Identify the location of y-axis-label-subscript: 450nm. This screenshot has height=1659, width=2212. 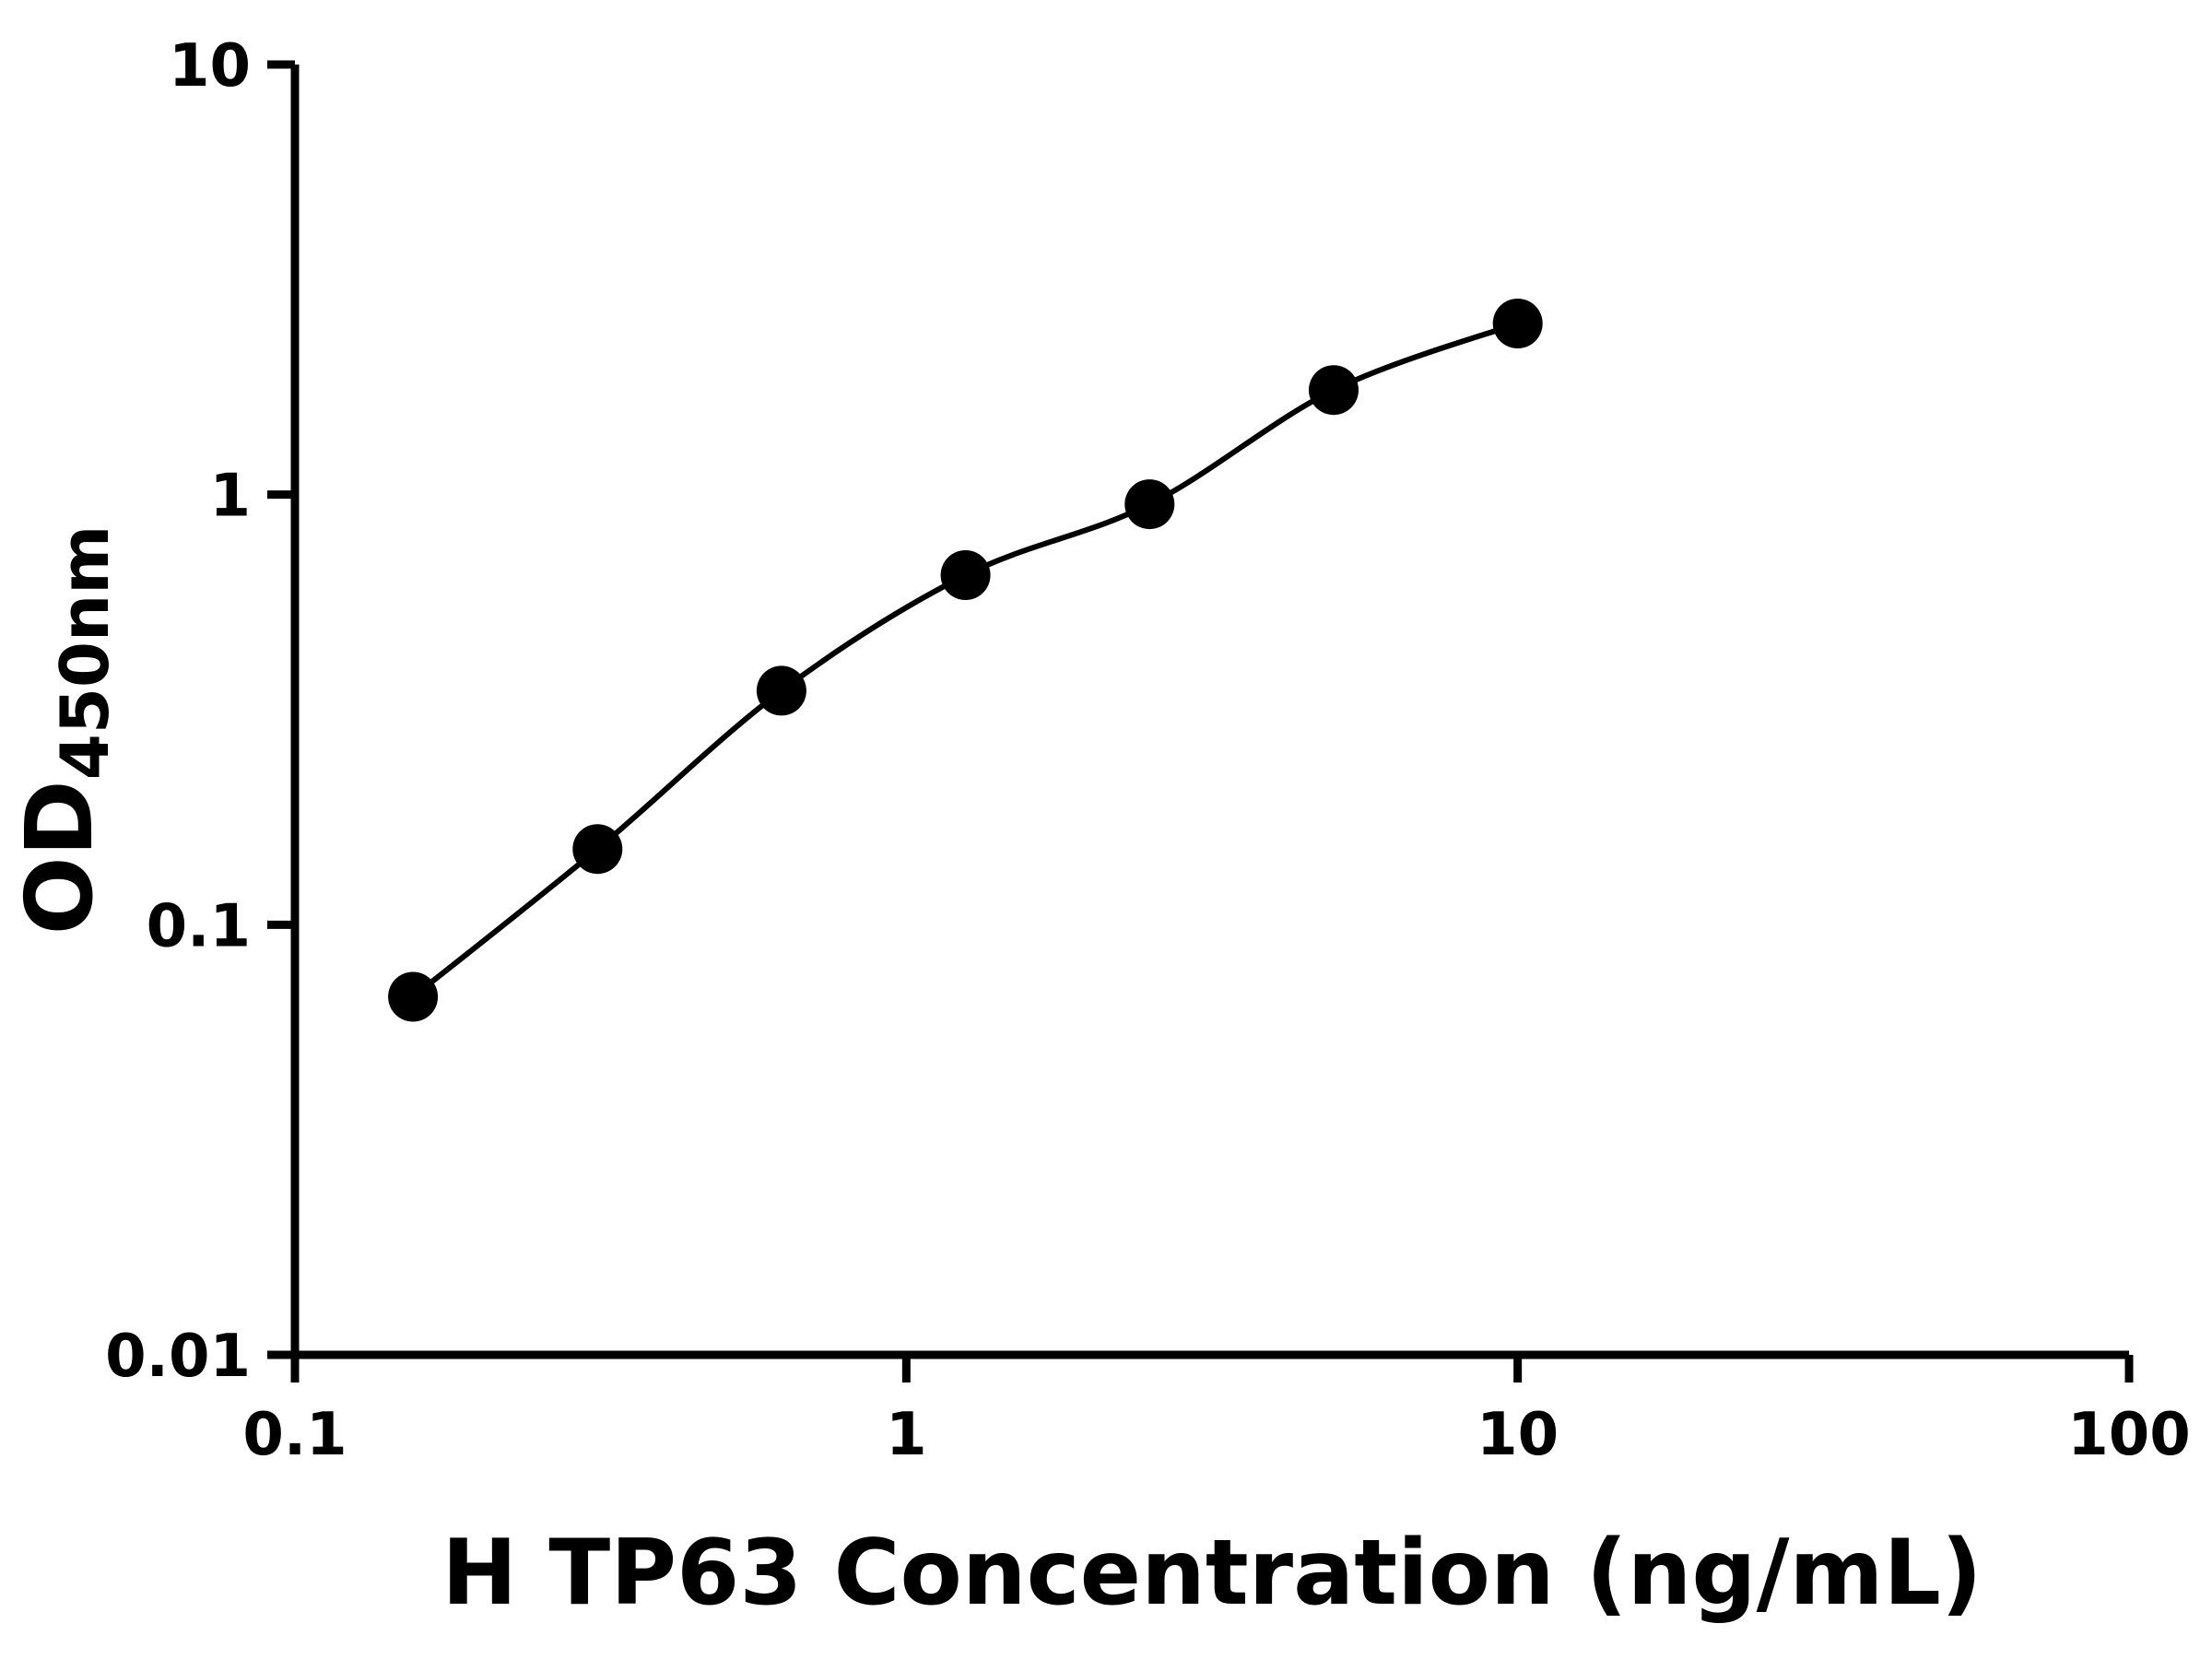
(85, 652).